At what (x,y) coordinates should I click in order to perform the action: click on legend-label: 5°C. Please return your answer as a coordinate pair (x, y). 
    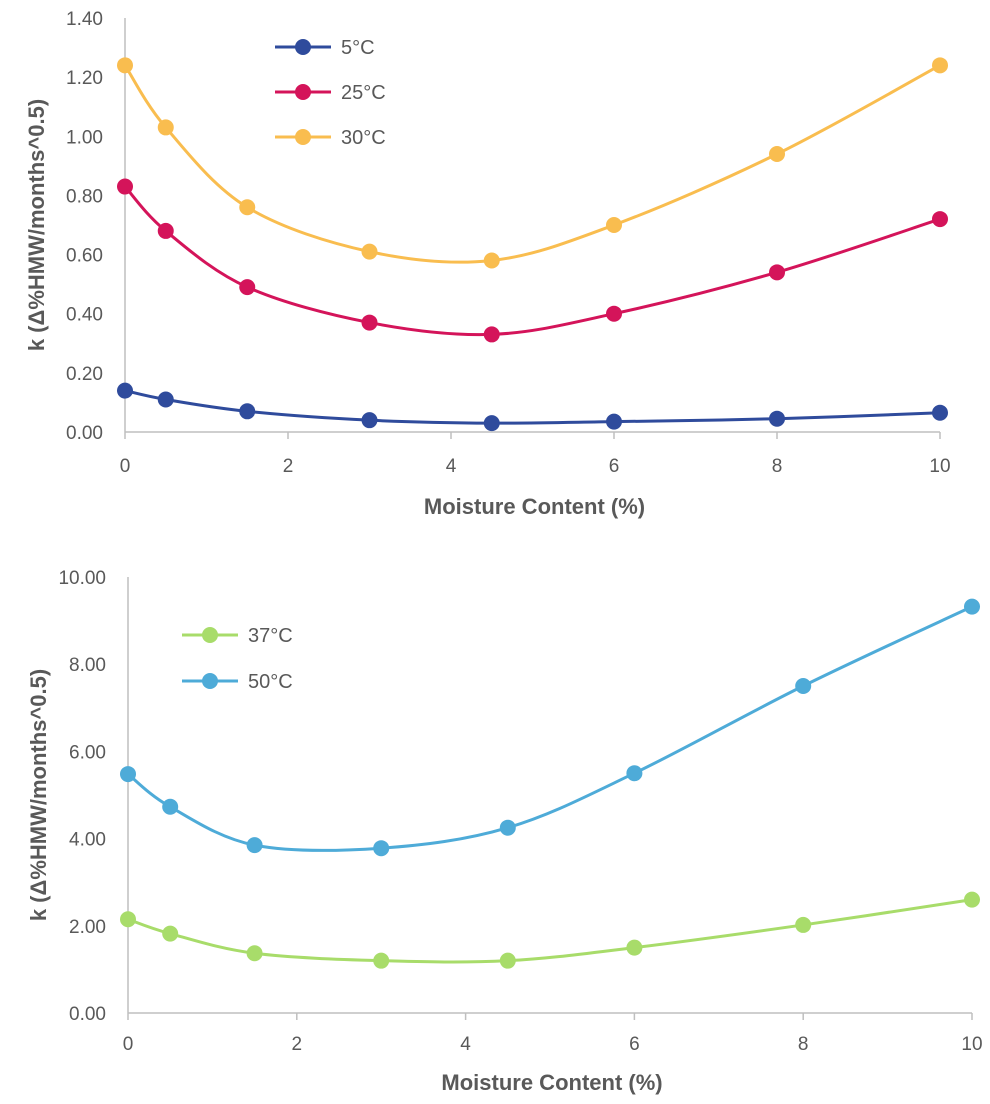
    Looking at the image, I should click on (358, 48).